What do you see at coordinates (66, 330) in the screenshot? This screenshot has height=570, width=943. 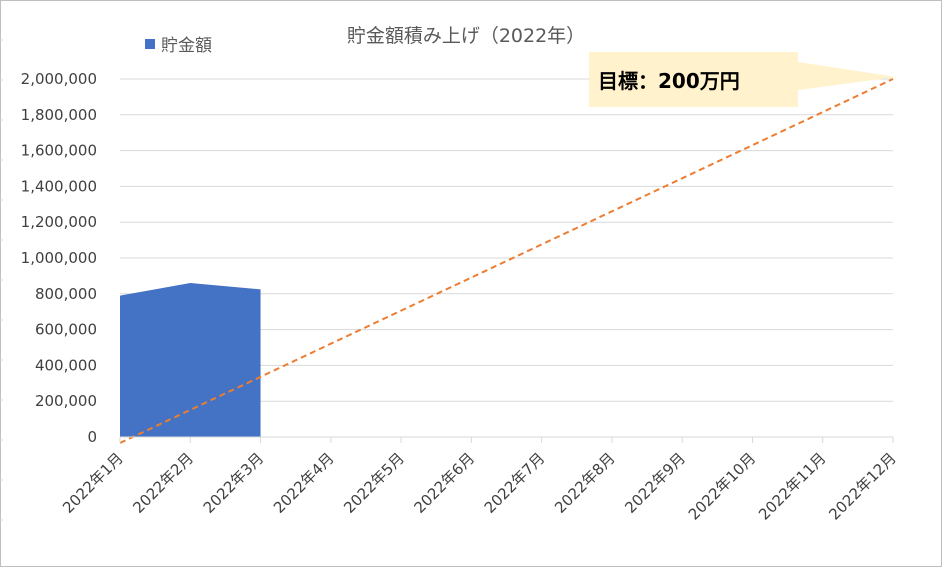 I see `y-tick-label: 600,000` at bounding box center [66, 330].